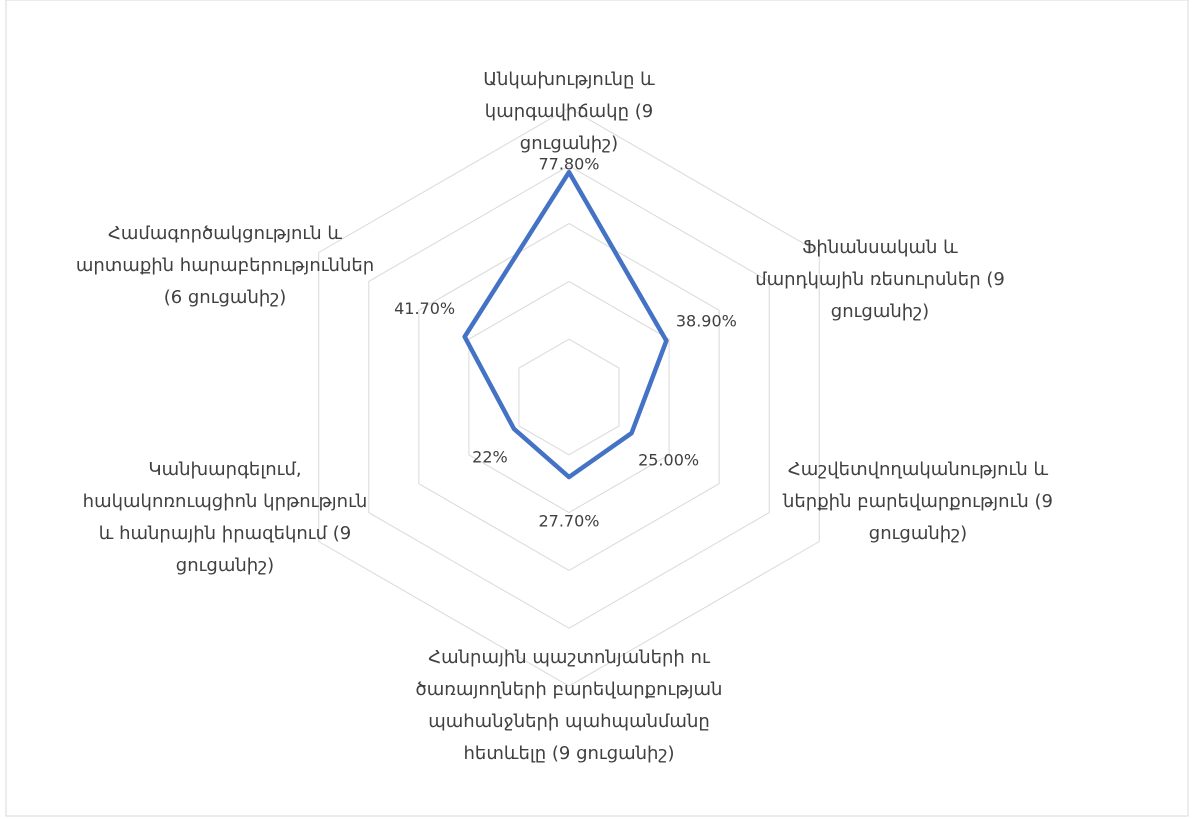  What do you see at coordinates (568, 521) in the screenshot?
I see `value-label: 27.70%` at bounding box center [568, 521].